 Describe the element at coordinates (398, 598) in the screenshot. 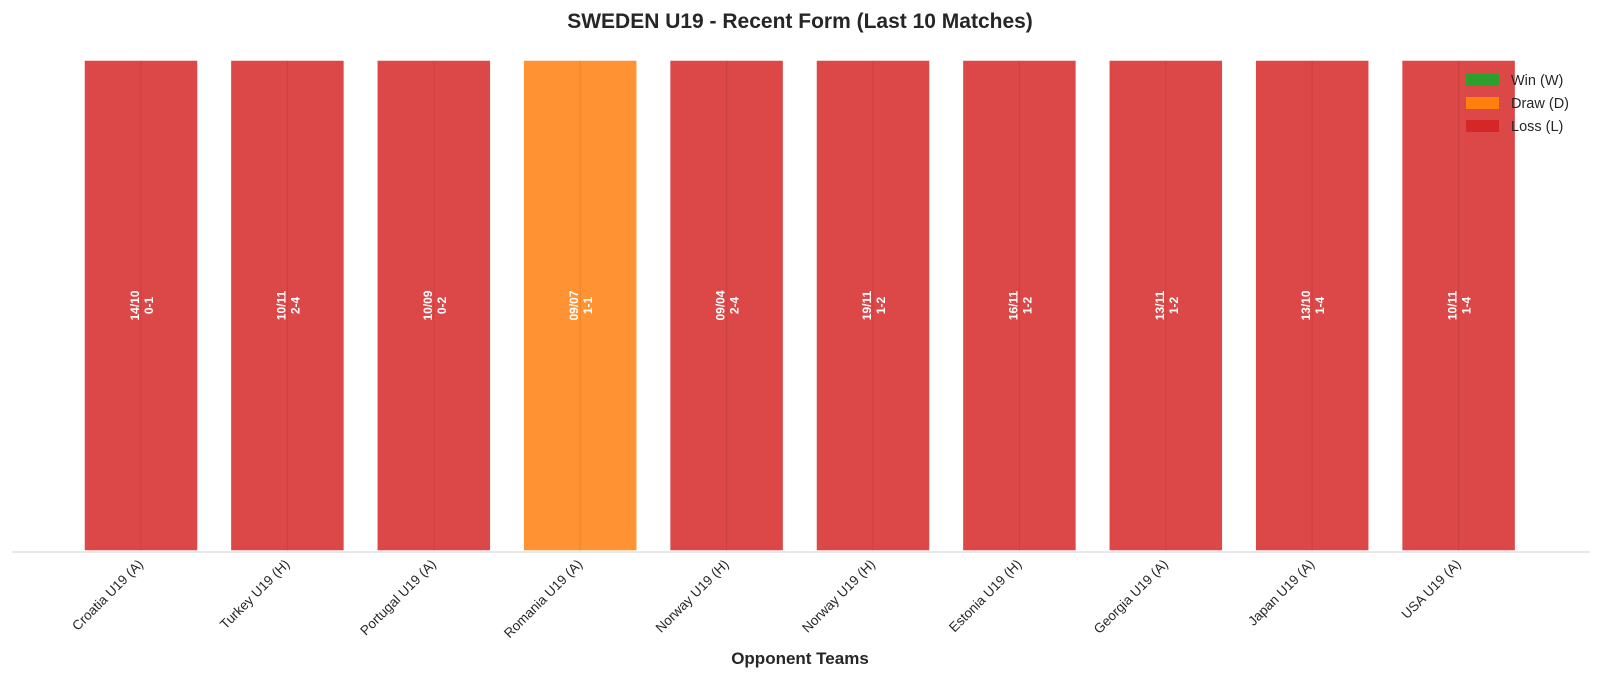

I see `x-tick-label: Portugal U19 (A)` at that location.